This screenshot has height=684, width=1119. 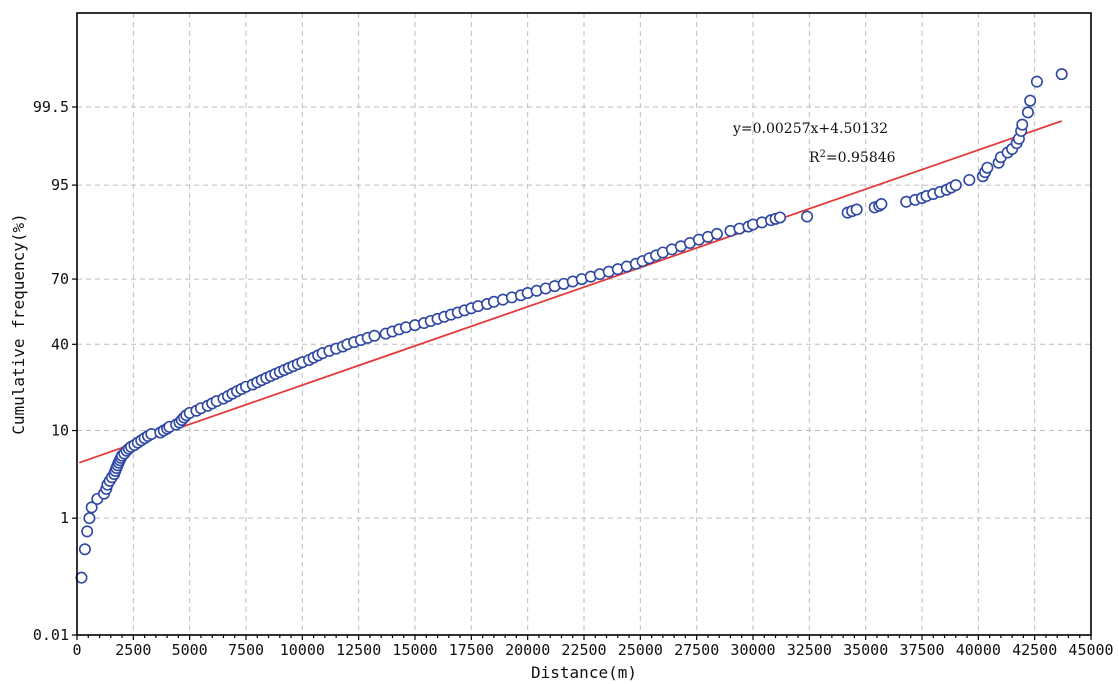 What do you see at coordinates (51, 635) in the screenshot?
I see `y-tick-label: 0.01` at bounding box center [51, 635].